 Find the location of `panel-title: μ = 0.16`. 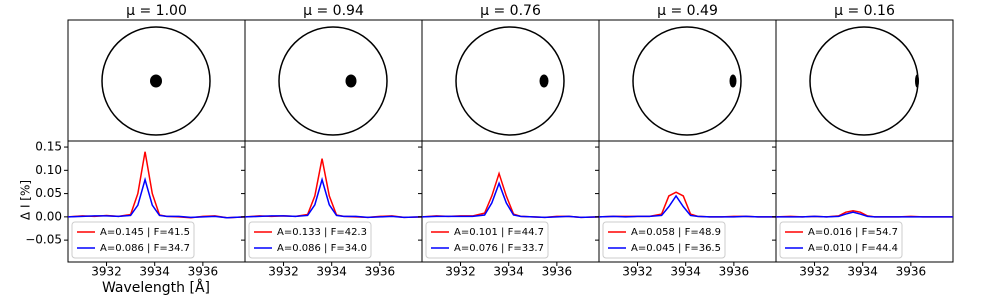

panel-title: μ = 0.16 is located at coordinates (864, 11).